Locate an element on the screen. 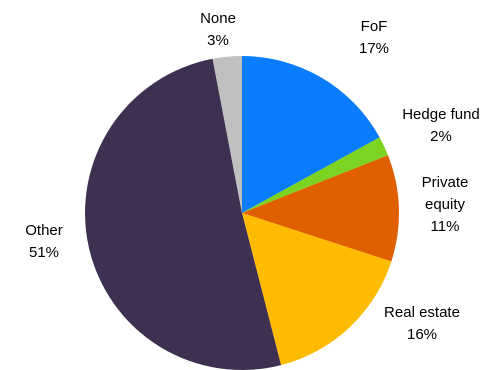  slice-label-private-equity-line1: Private is located at coordinates (445, 182).